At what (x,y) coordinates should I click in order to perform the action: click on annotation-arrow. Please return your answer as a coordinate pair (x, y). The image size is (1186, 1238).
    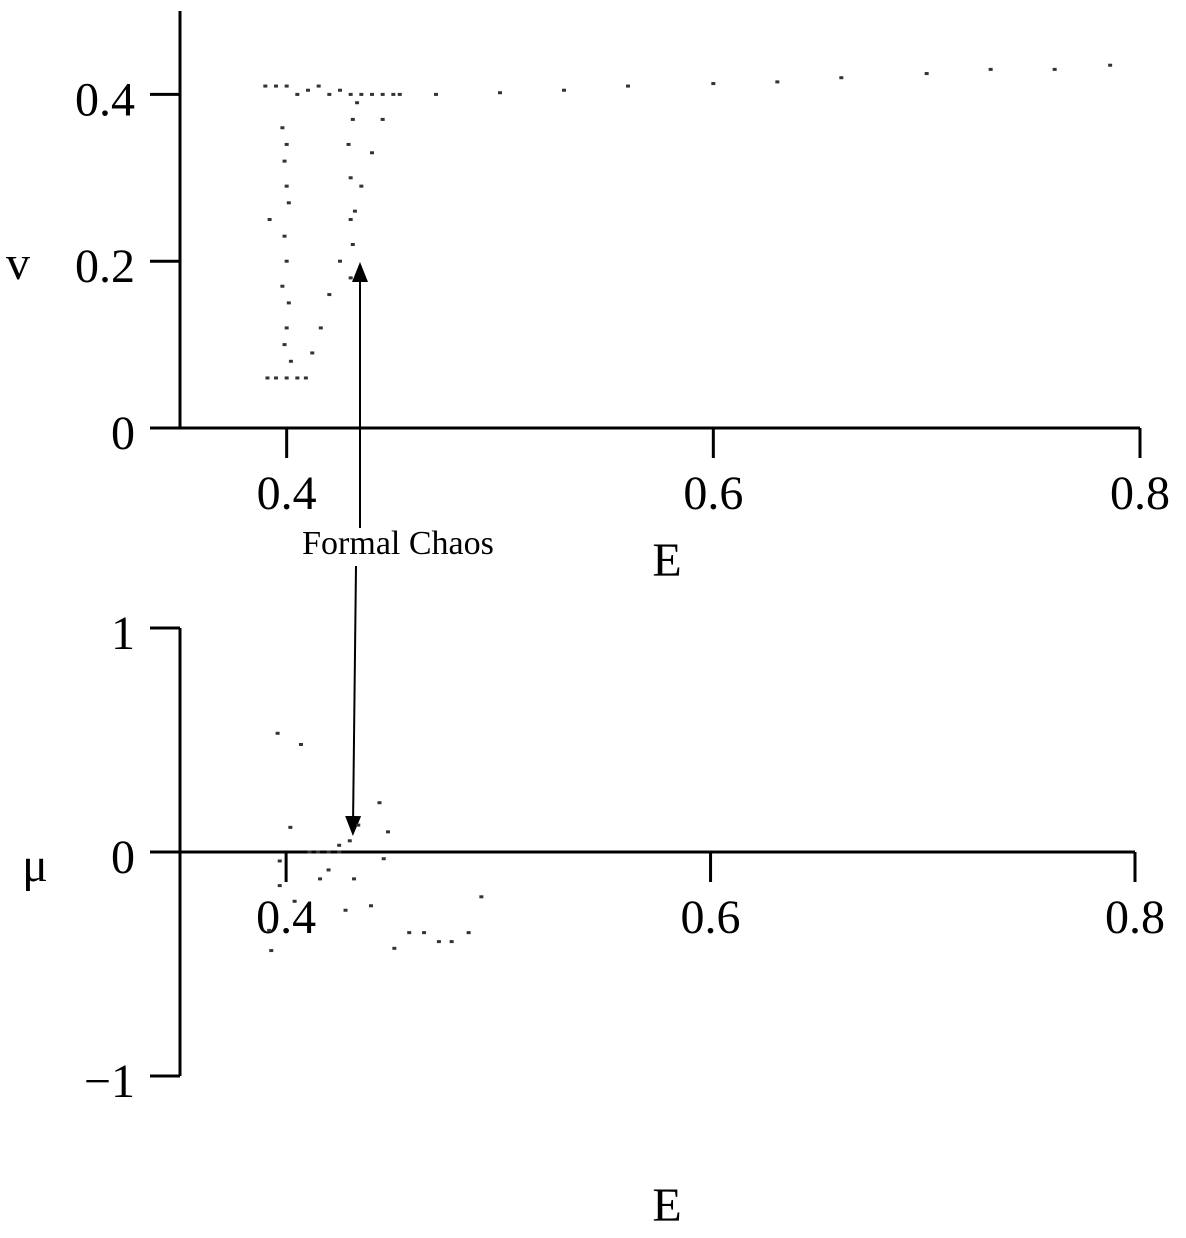
    Looking at the image, I should click on (353, 700).